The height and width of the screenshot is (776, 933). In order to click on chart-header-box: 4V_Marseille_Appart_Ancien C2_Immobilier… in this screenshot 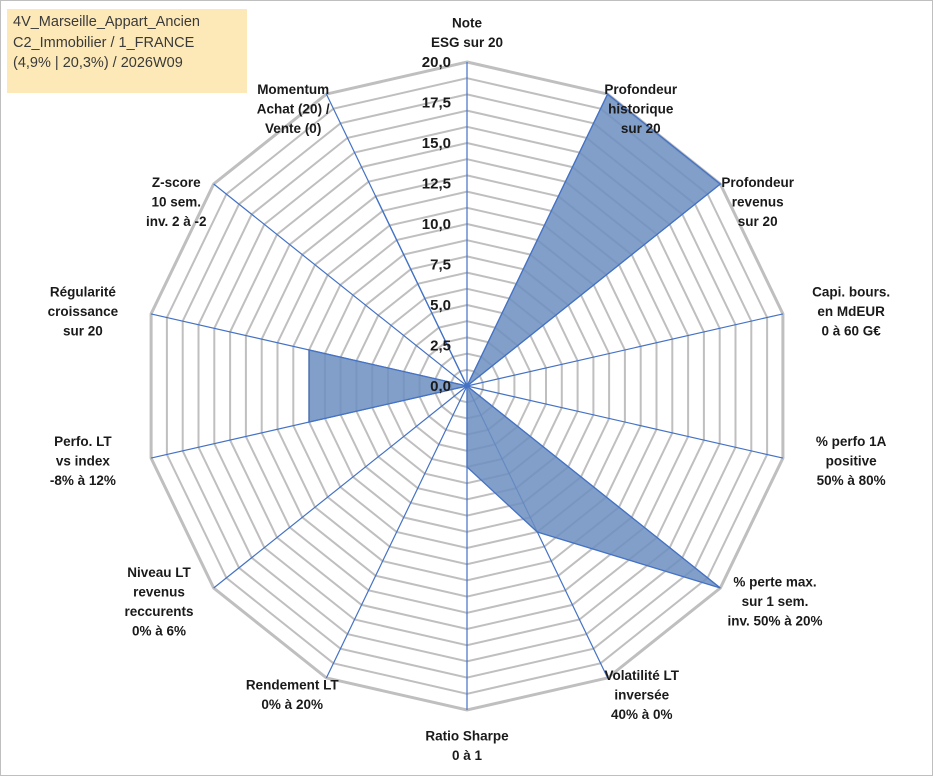, I will do `click(127, 51)`.